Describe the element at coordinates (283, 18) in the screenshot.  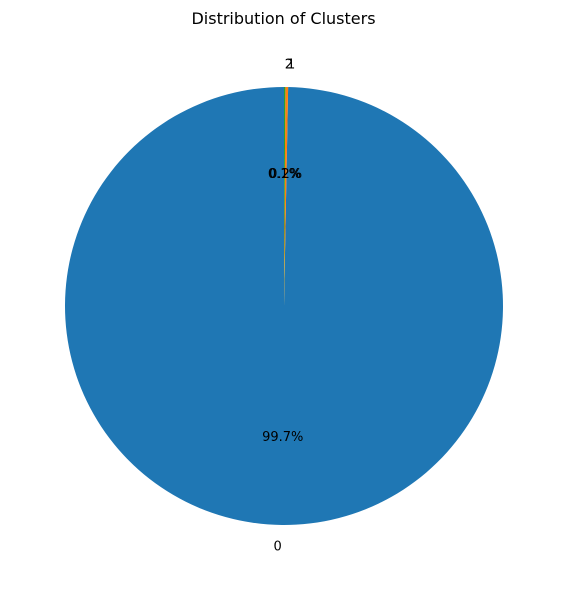
I see `chart-title: Distribution of Clusters` at that location.